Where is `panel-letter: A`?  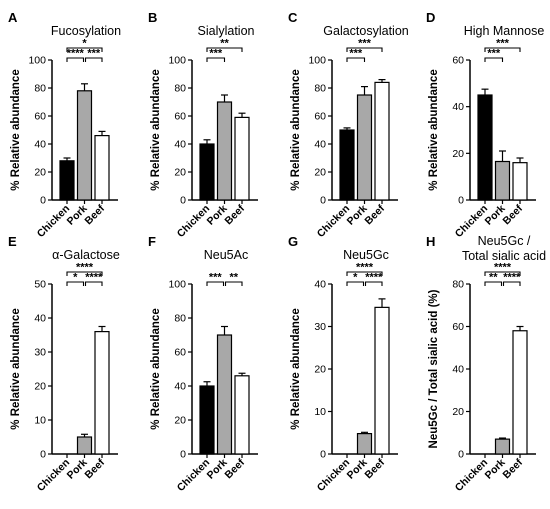
panel-letter: A is located at coordinates (13, 17).